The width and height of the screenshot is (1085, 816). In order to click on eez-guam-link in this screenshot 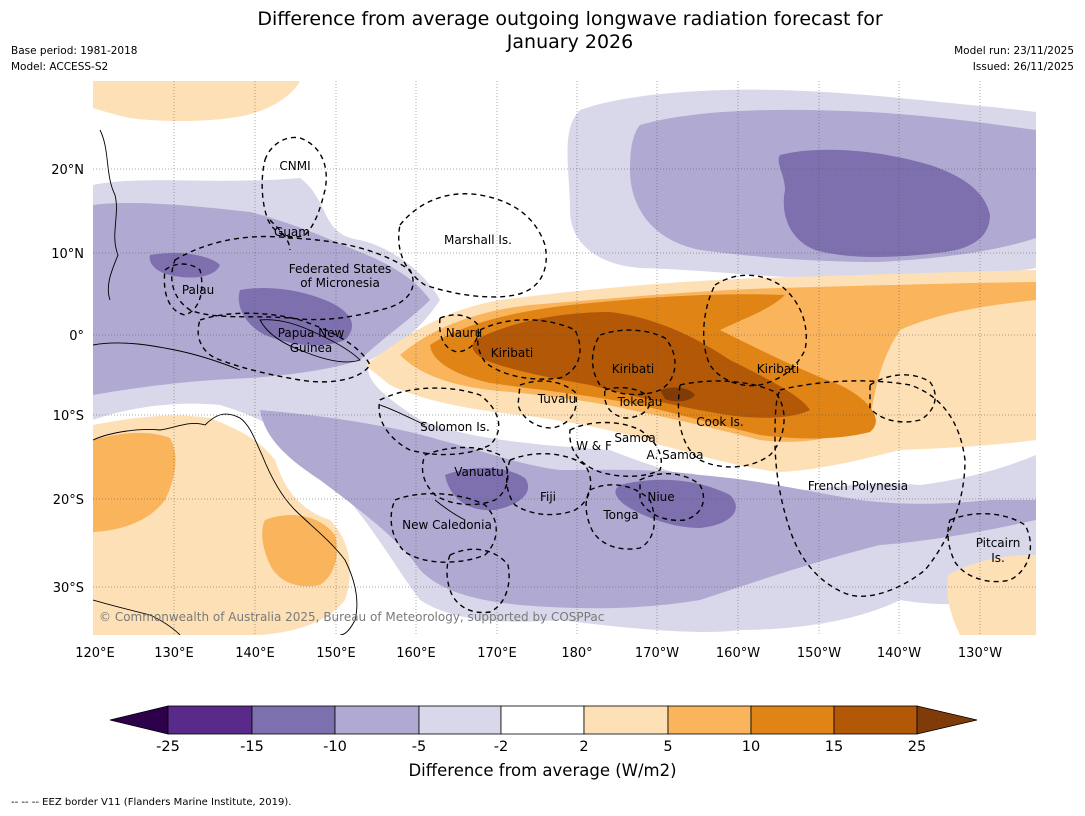, I will do `click(280, 235)`.